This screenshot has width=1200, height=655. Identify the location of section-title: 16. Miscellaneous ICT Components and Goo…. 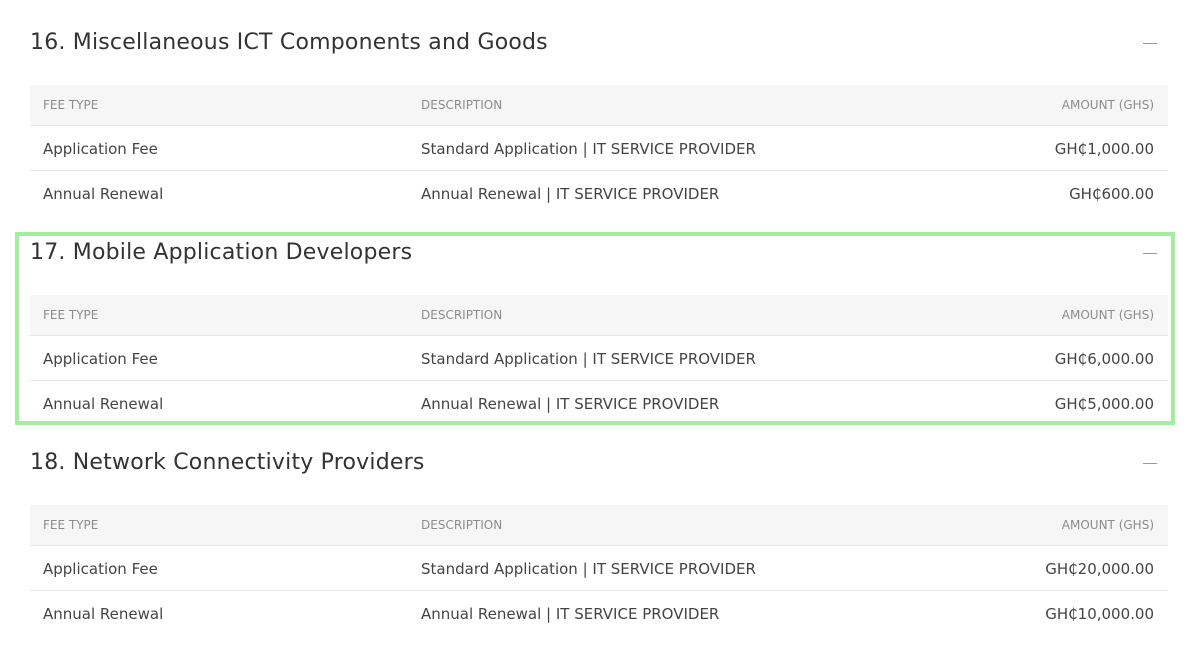
(289, 42).